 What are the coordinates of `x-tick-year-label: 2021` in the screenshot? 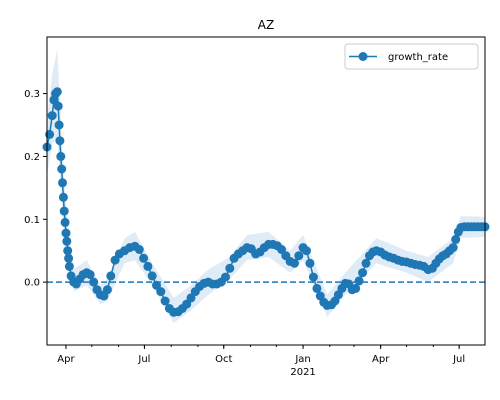 It's located at (302, 372).